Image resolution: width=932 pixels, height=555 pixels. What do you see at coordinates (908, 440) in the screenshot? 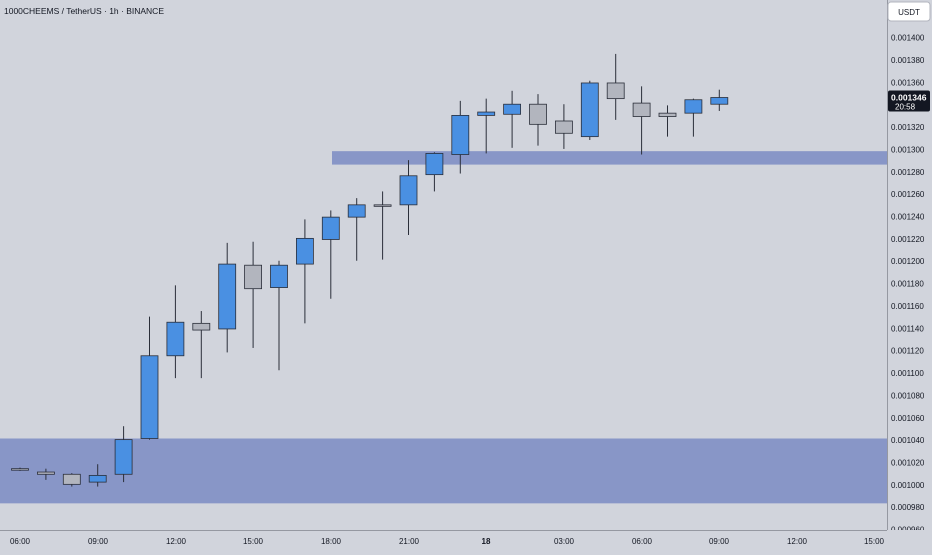
I see `price-tick-label: 0.001040` at bounding box center [908, 440].